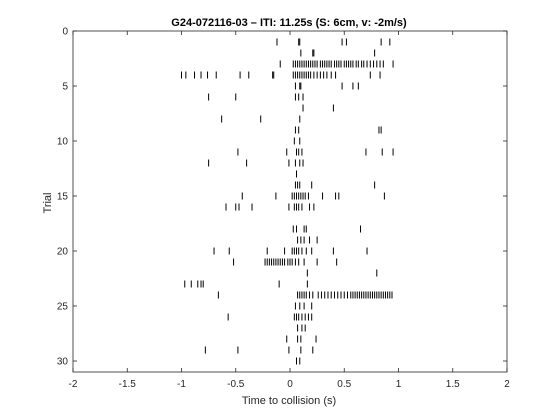  Describe the element at coordinates (48, 203) in the screenshot. I see `y-axis-label: Trial` at that location.